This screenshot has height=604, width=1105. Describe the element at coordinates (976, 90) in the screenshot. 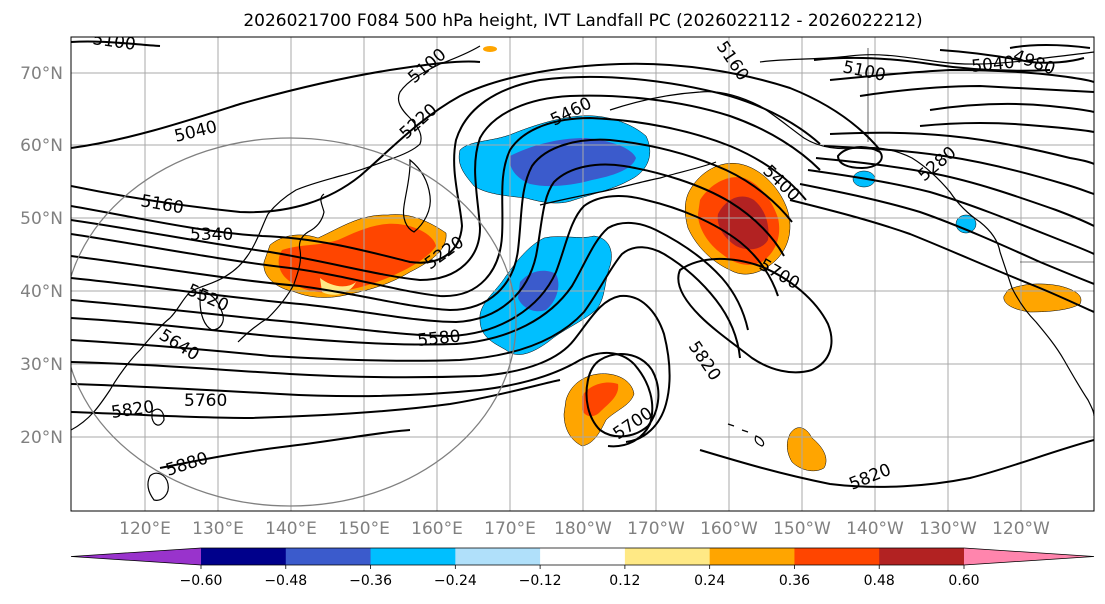

I see `contour-5220-east` at that location.